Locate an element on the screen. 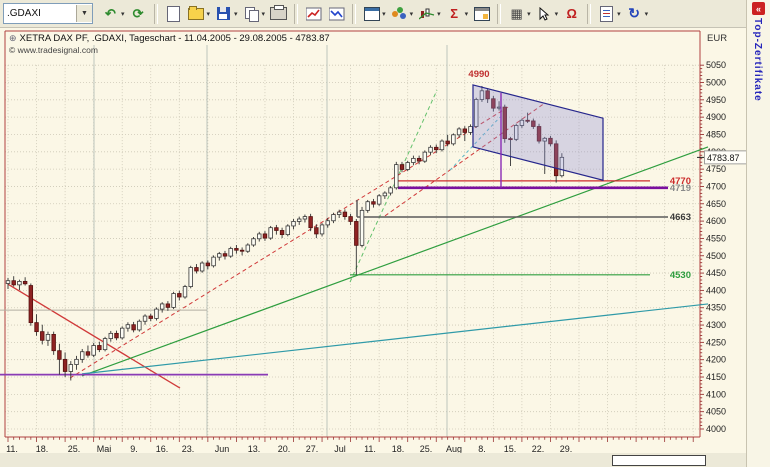  svg-text: 4100 is located at coordinates (716, 394).